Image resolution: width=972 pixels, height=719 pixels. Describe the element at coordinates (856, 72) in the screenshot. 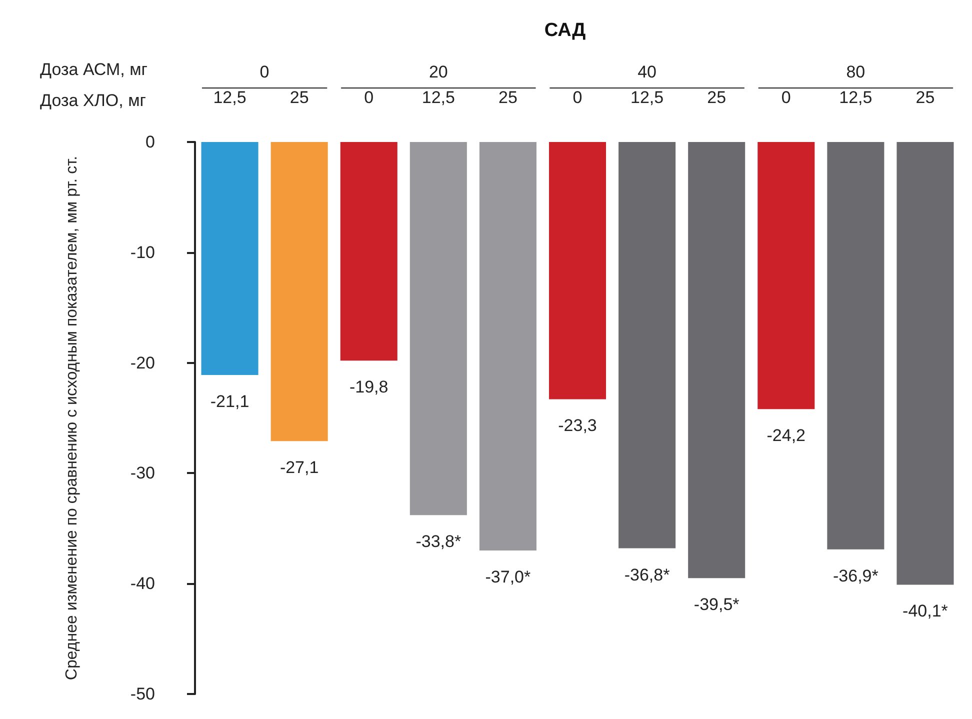

I see `text: 80` at that location.